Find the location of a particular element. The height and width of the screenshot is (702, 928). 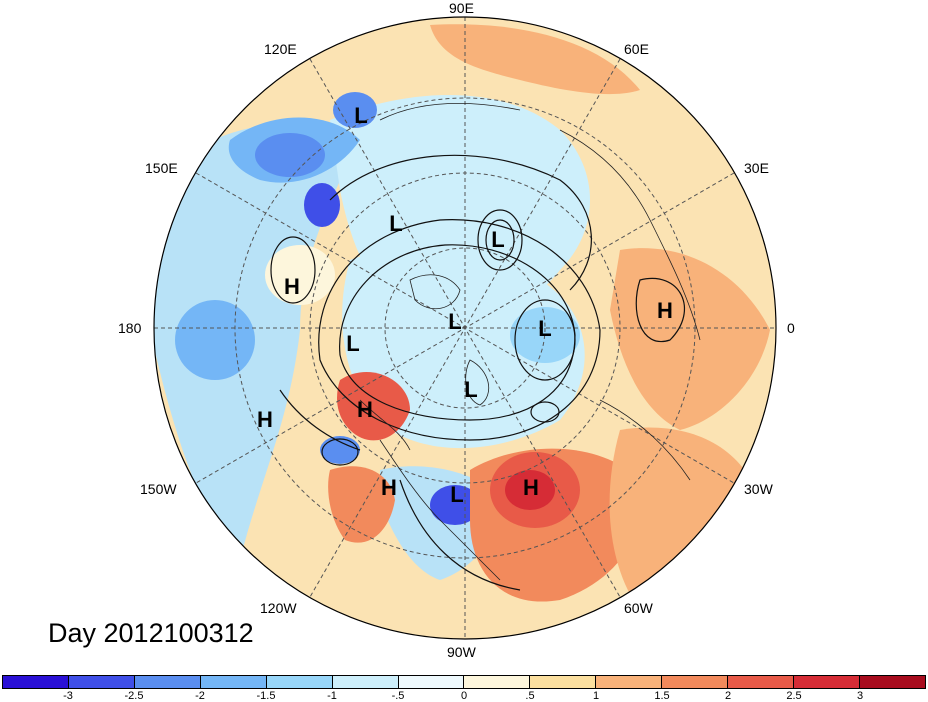

longitude-label-60w: 60W is located at coordinates (638, 608).